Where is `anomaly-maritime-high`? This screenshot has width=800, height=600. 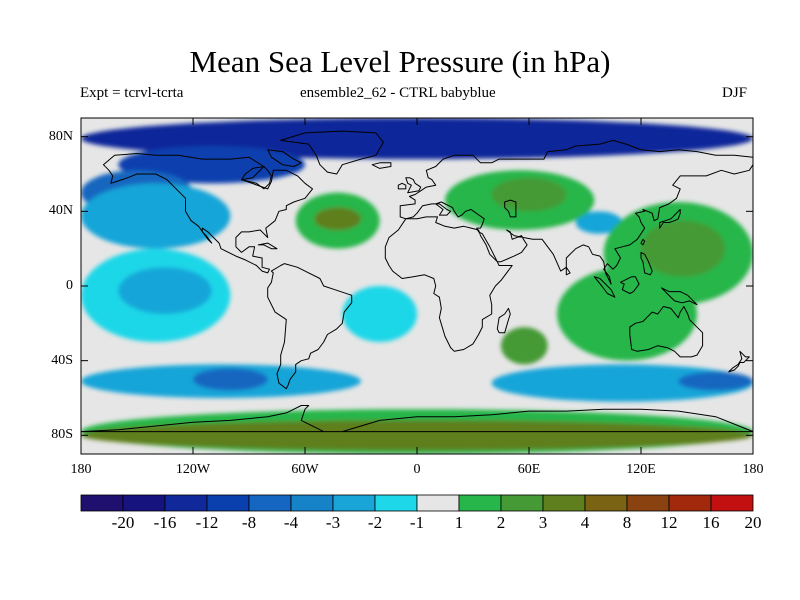 anomaly-maritime-high is located at coordinates (627, 314).